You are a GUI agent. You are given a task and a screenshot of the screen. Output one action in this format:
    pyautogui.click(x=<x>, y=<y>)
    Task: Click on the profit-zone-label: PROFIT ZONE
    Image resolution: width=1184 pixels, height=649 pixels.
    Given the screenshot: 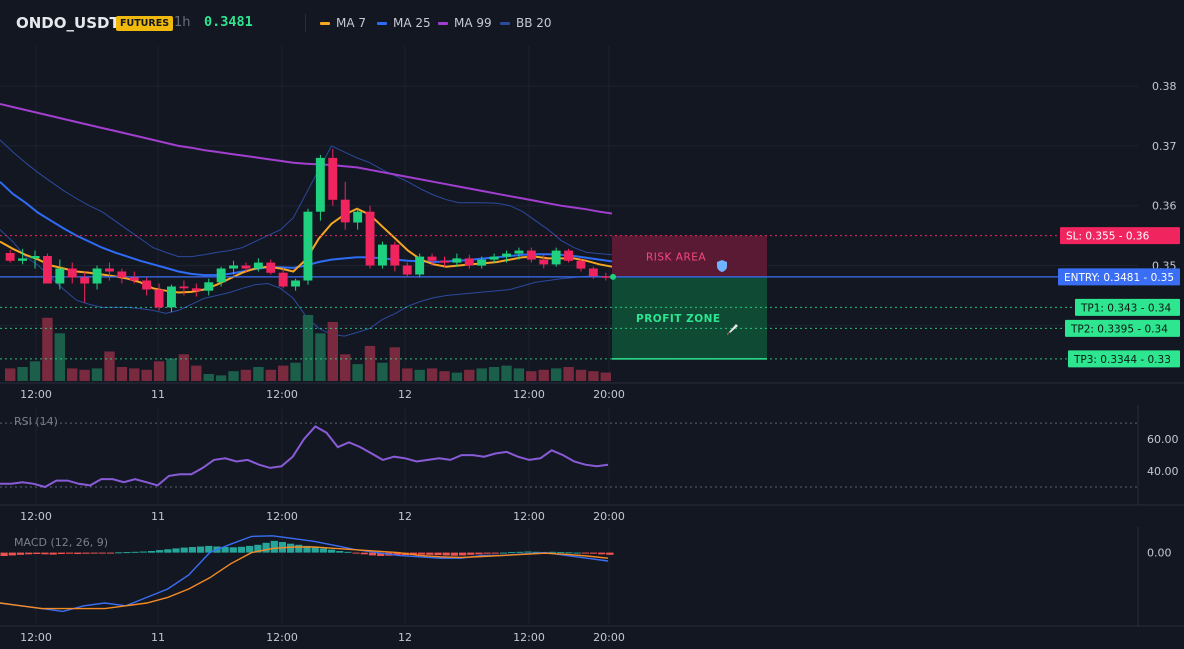 What is the action you would take?
    pyautogui.click(x=678, y=319)
    